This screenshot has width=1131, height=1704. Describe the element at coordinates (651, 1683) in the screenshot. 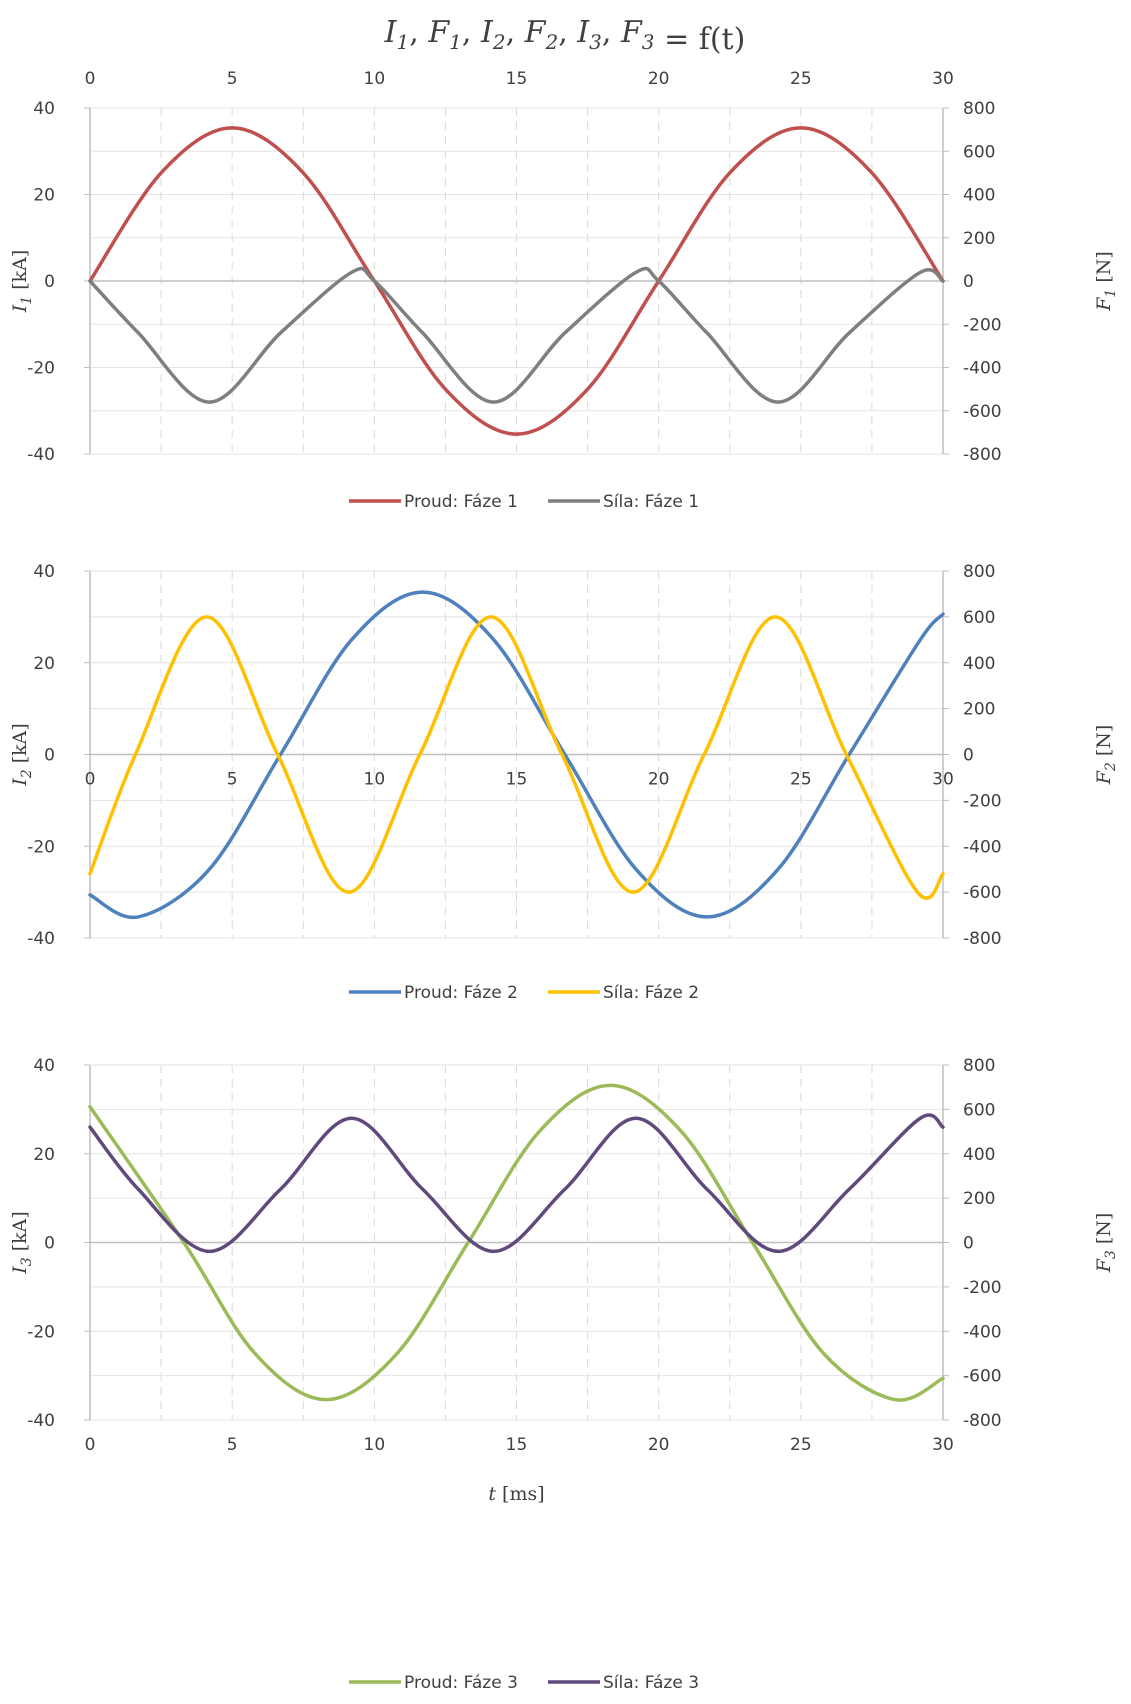

I see `legend-label: Síla: Fáze 3` at that location.